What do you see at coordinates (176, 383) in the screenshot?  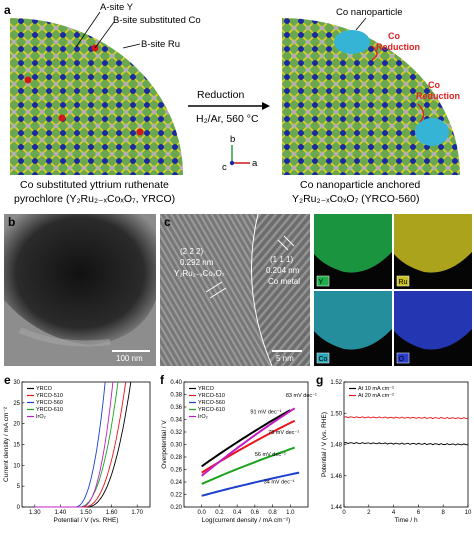 I see `y-tick-label: 0.40` at bounding box center [176, 383].